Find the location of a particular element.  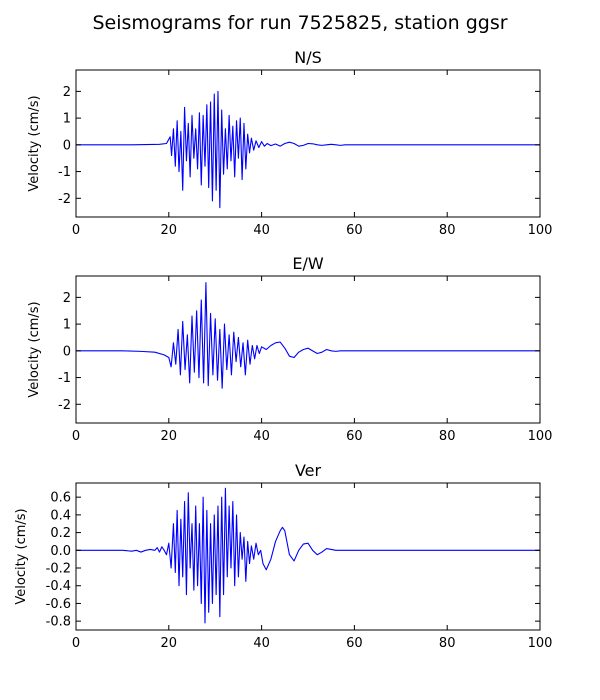

y-tick-label: -0.6 is located at coordinates (58, 604).